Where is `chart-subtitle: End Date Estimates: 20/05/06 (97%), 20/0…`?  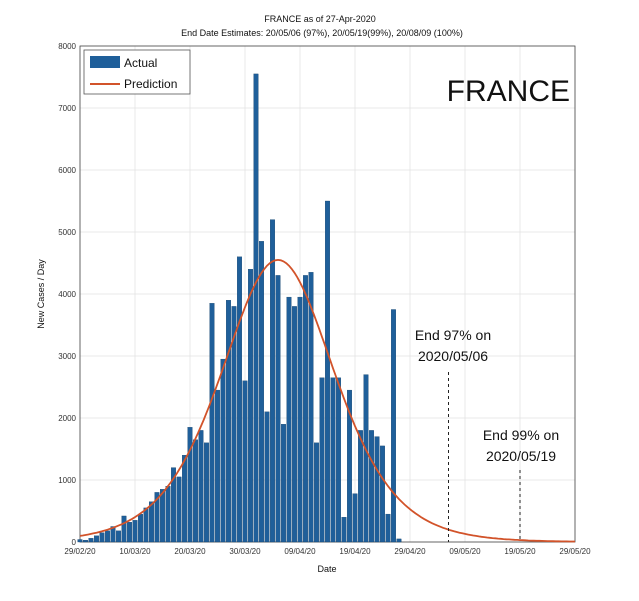
chart-subtitle: End Date Estimates: 20/05/06 (97%), 20/0… is located at coordinates (322, 33).